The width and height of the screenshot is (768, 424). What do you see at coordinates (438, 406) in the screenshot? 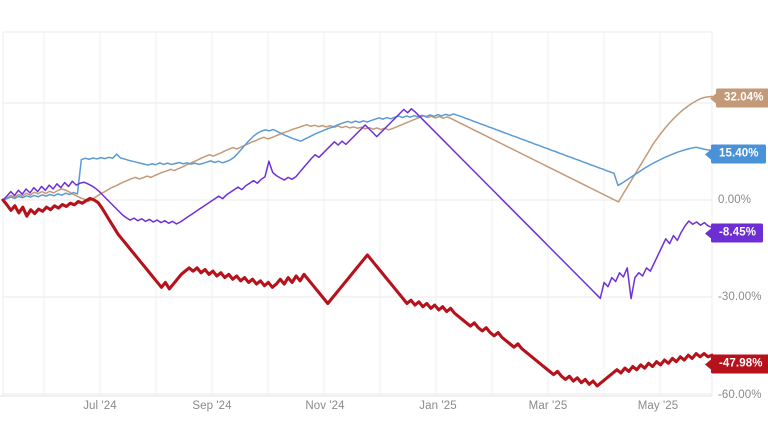
I see `x-axis-label-jan25: Jan '25` at bounding box center [438, 406].